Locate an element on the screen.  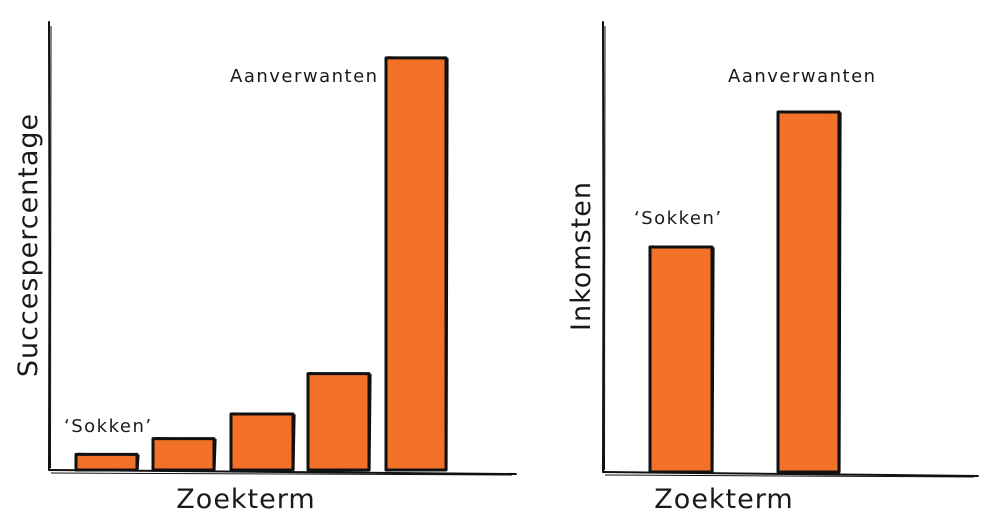
chart-2-annotation-2: Aanverwanten is located at coordinates (802, 76).